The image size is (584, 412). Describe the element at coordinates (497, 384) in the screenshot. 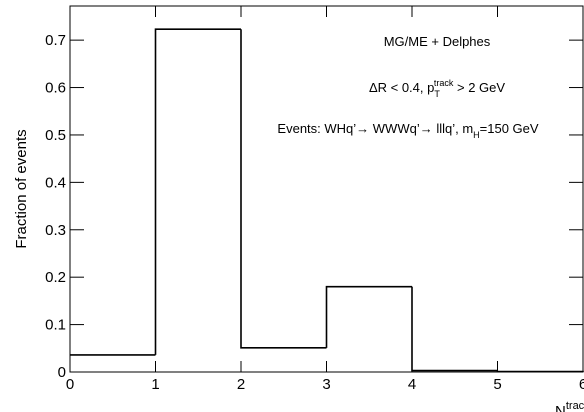

I see `x-tick-label: 5` at that location.